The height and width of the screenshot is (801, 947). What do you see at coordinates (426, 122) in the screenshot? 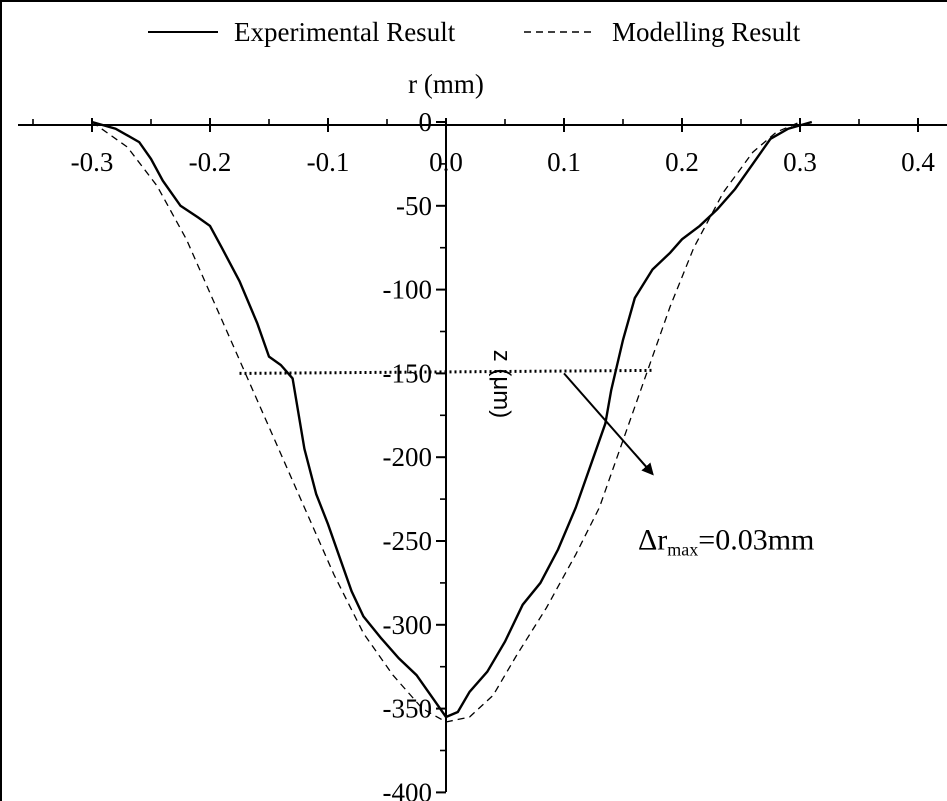
I see `y-tick-label: 0` at bounding box center [426, 122].